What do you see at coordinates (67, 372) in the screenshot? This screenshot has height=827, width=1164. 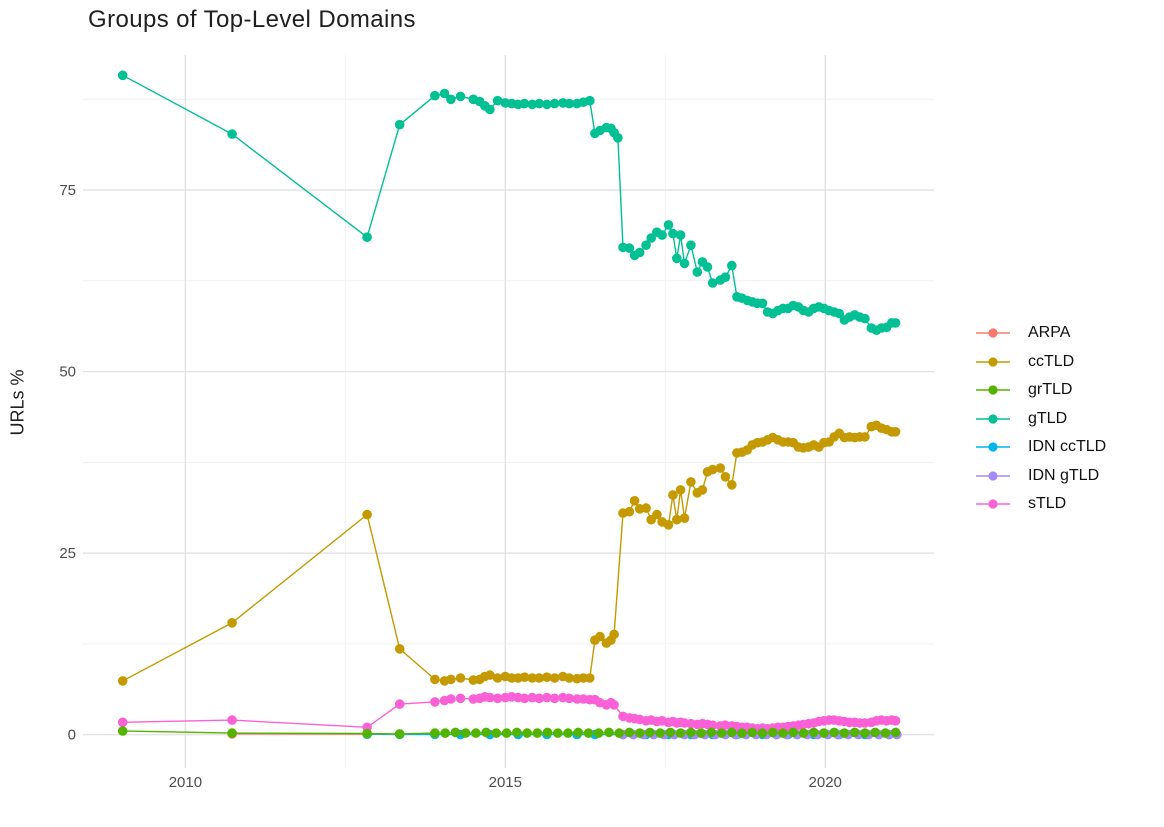 I see `y-tick-label: 50` at bounding box center [67, 372].